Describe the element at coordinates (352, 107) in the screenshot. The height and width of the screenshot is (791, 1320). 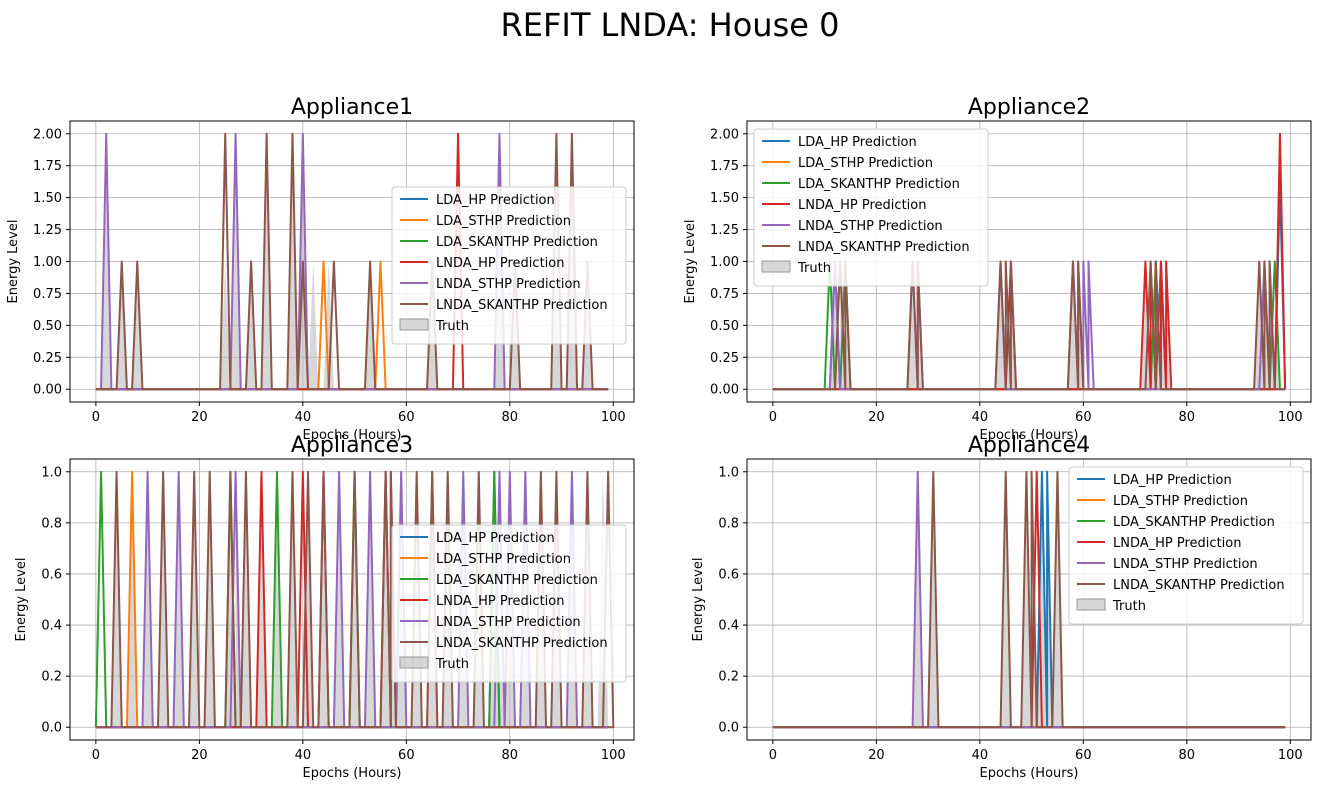
I see `subplot-title: Appliance1` at that location.